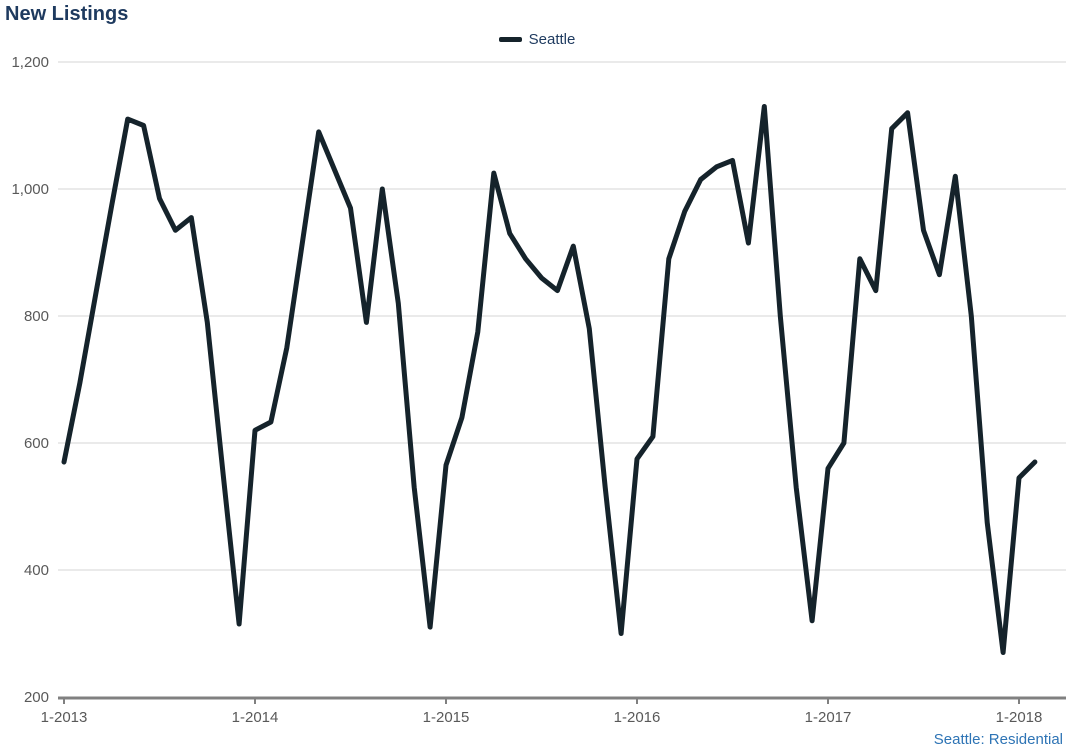 This screenshot has width=1074, height=756. Describe the element at coordinates (36, 697) in the screenshot. I see `y-axis-tick-label: 200` at that location.